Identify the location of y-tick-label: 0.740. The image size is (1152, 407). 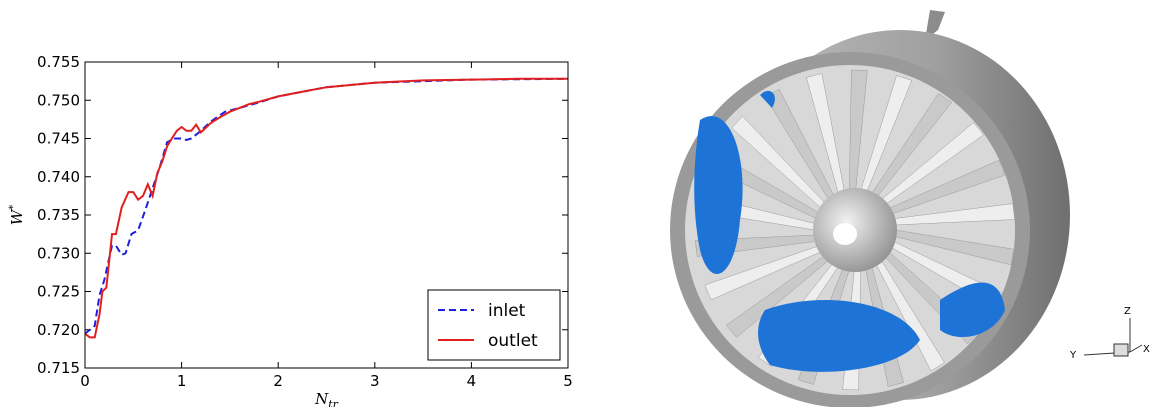
(58, 177).